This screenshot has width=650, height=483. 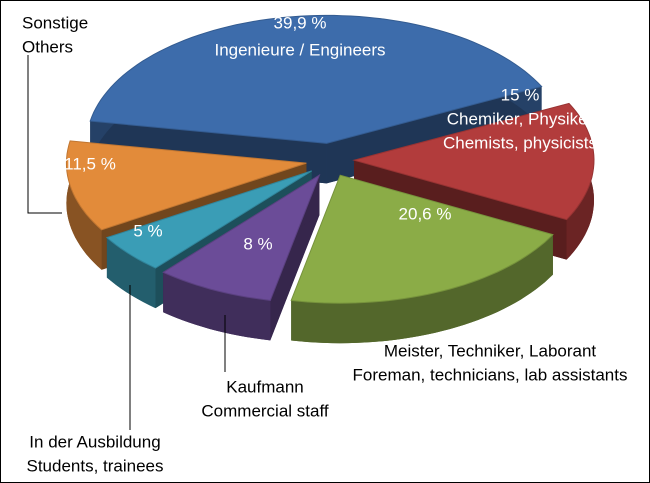 What do you see at coordinates (490, 374) in the screenshot?
I see `category-label: Foreman, technicians, lab assistants` at bounding box center [490, 374].